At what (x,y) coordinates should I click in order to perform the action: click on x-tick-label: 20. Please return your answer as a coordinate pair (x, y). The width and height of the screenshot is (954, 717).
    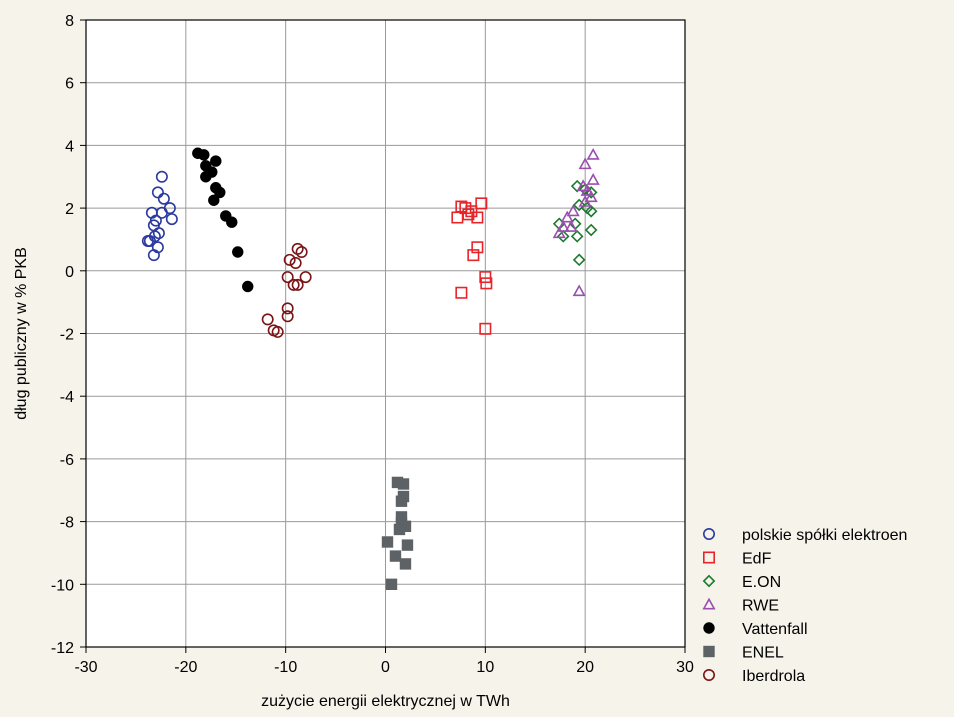
    Looking at the image, I should click on (585, 667).